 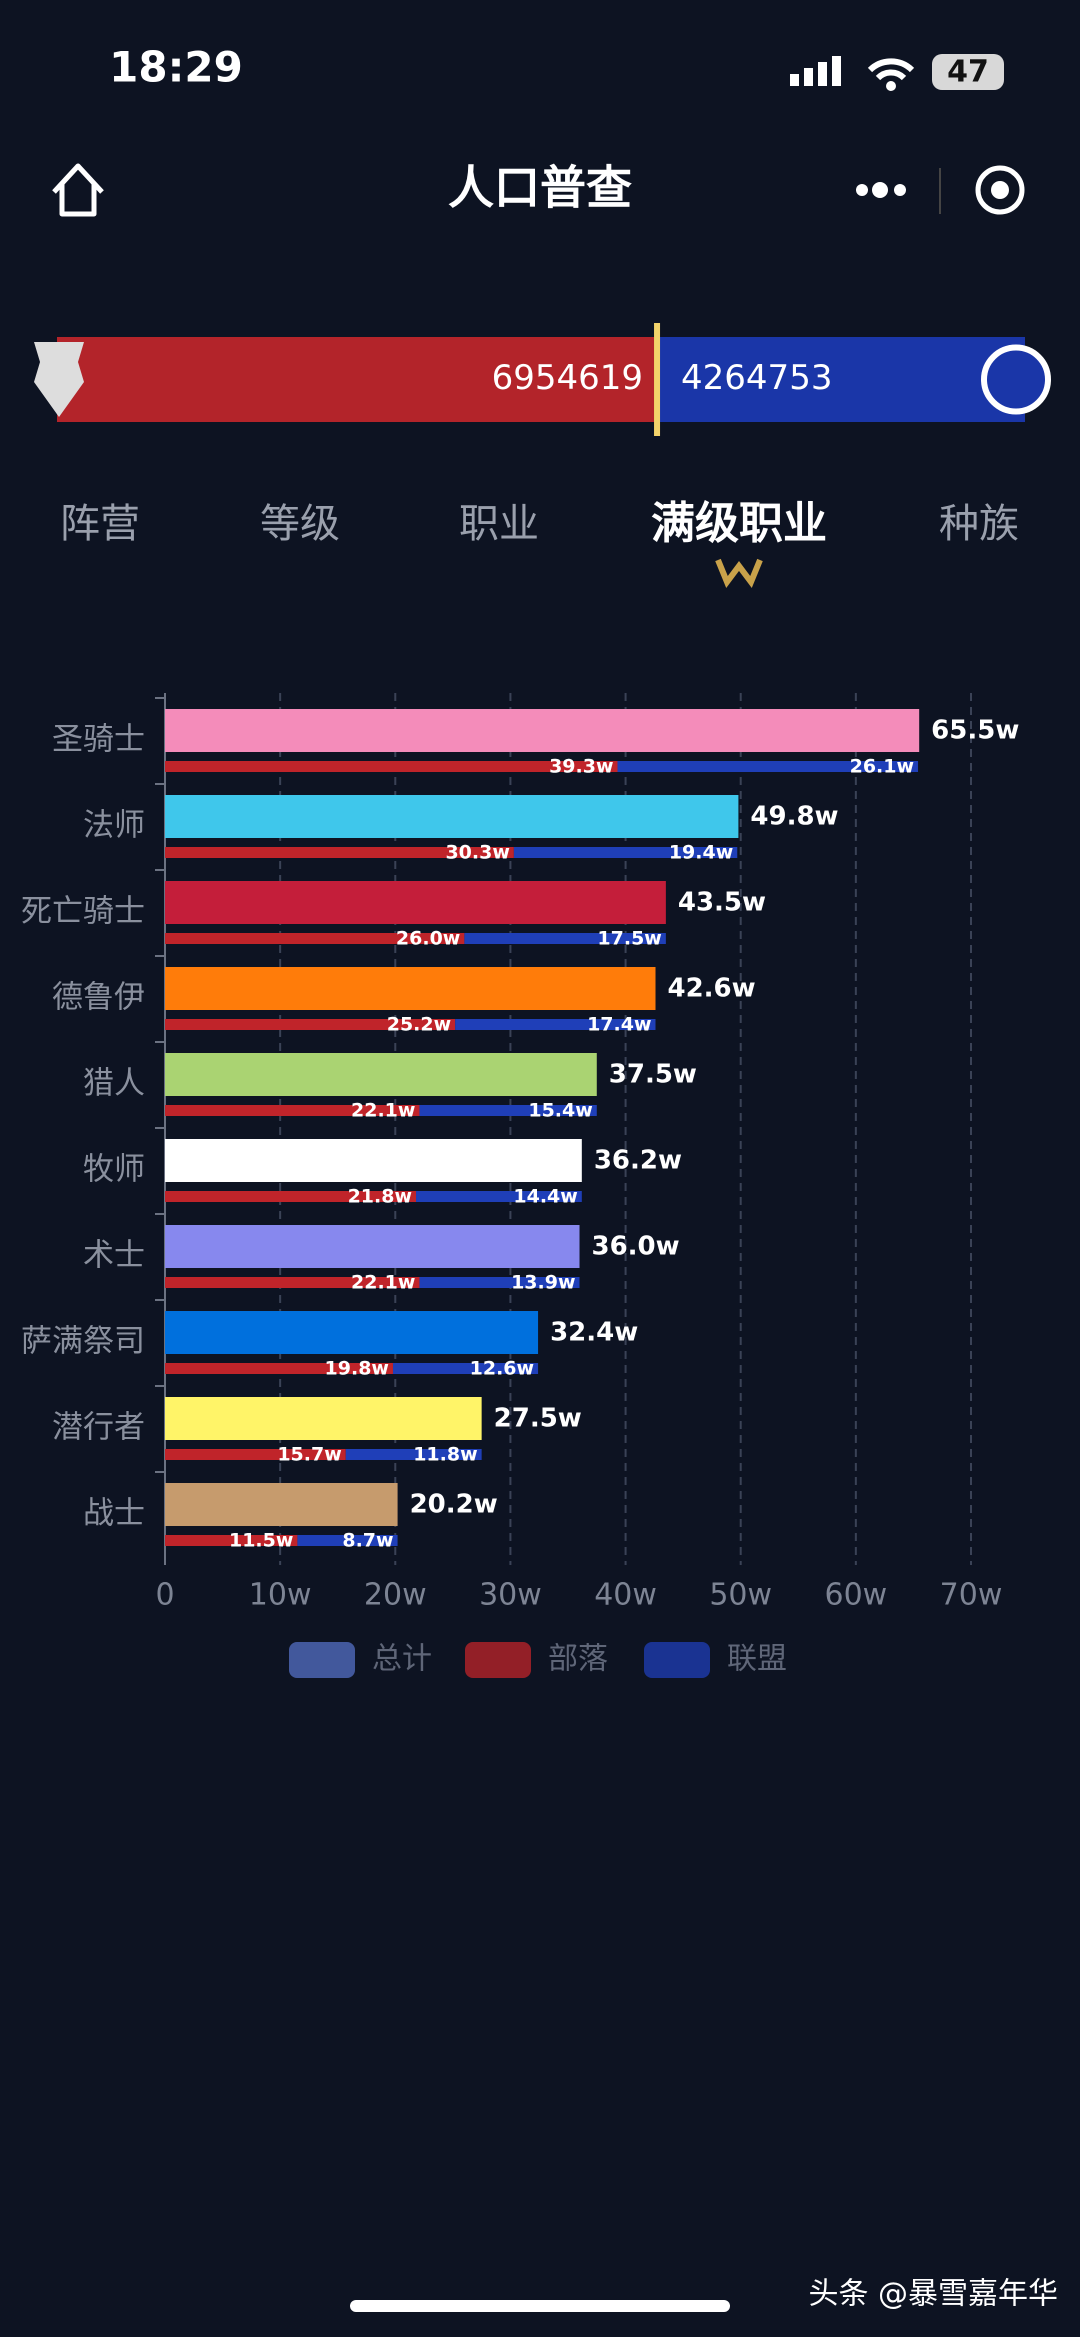 I want to click on legend-label: 总计, so click(x=402, y=1659).